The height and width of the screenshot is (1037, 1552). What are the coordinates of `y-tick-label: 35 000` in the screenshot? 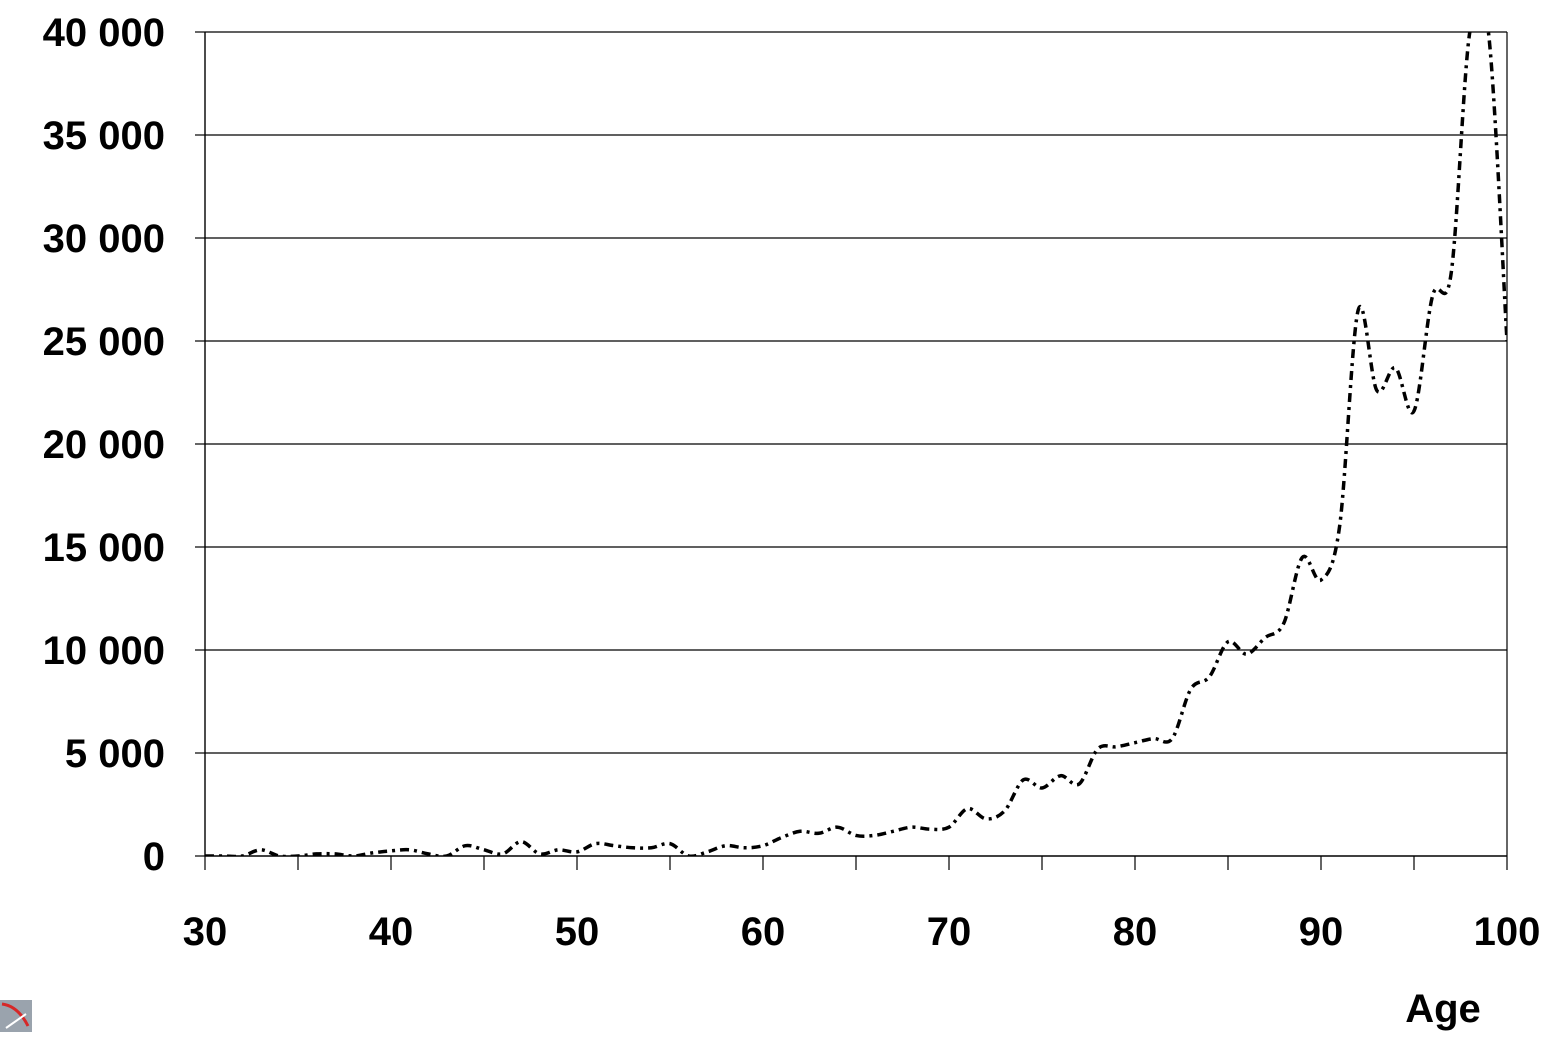 It's located at (104, 136).